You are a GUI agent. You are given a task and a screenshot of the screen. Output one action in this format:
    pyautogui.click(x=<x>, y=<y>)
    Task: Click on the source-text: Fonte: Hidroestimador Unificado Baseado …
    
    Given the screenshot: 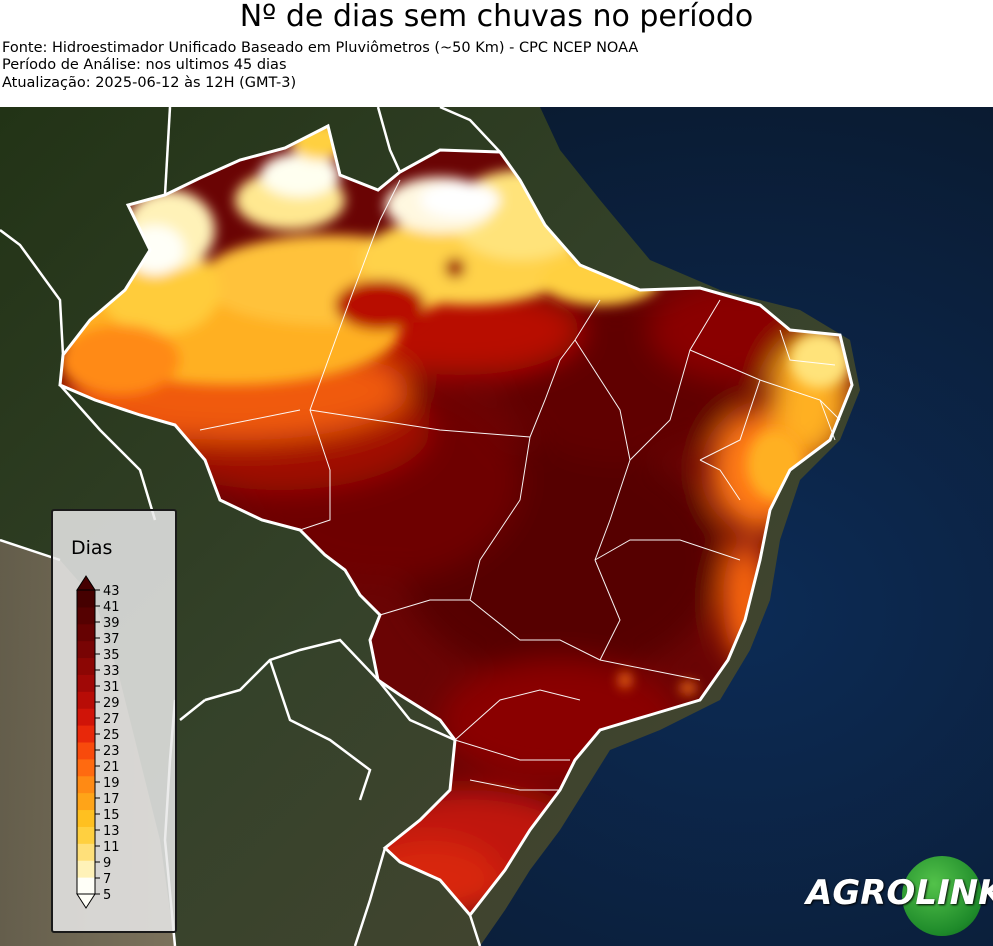 What is the action you would take?
    pyautogui.click(x=320, y=48)
    